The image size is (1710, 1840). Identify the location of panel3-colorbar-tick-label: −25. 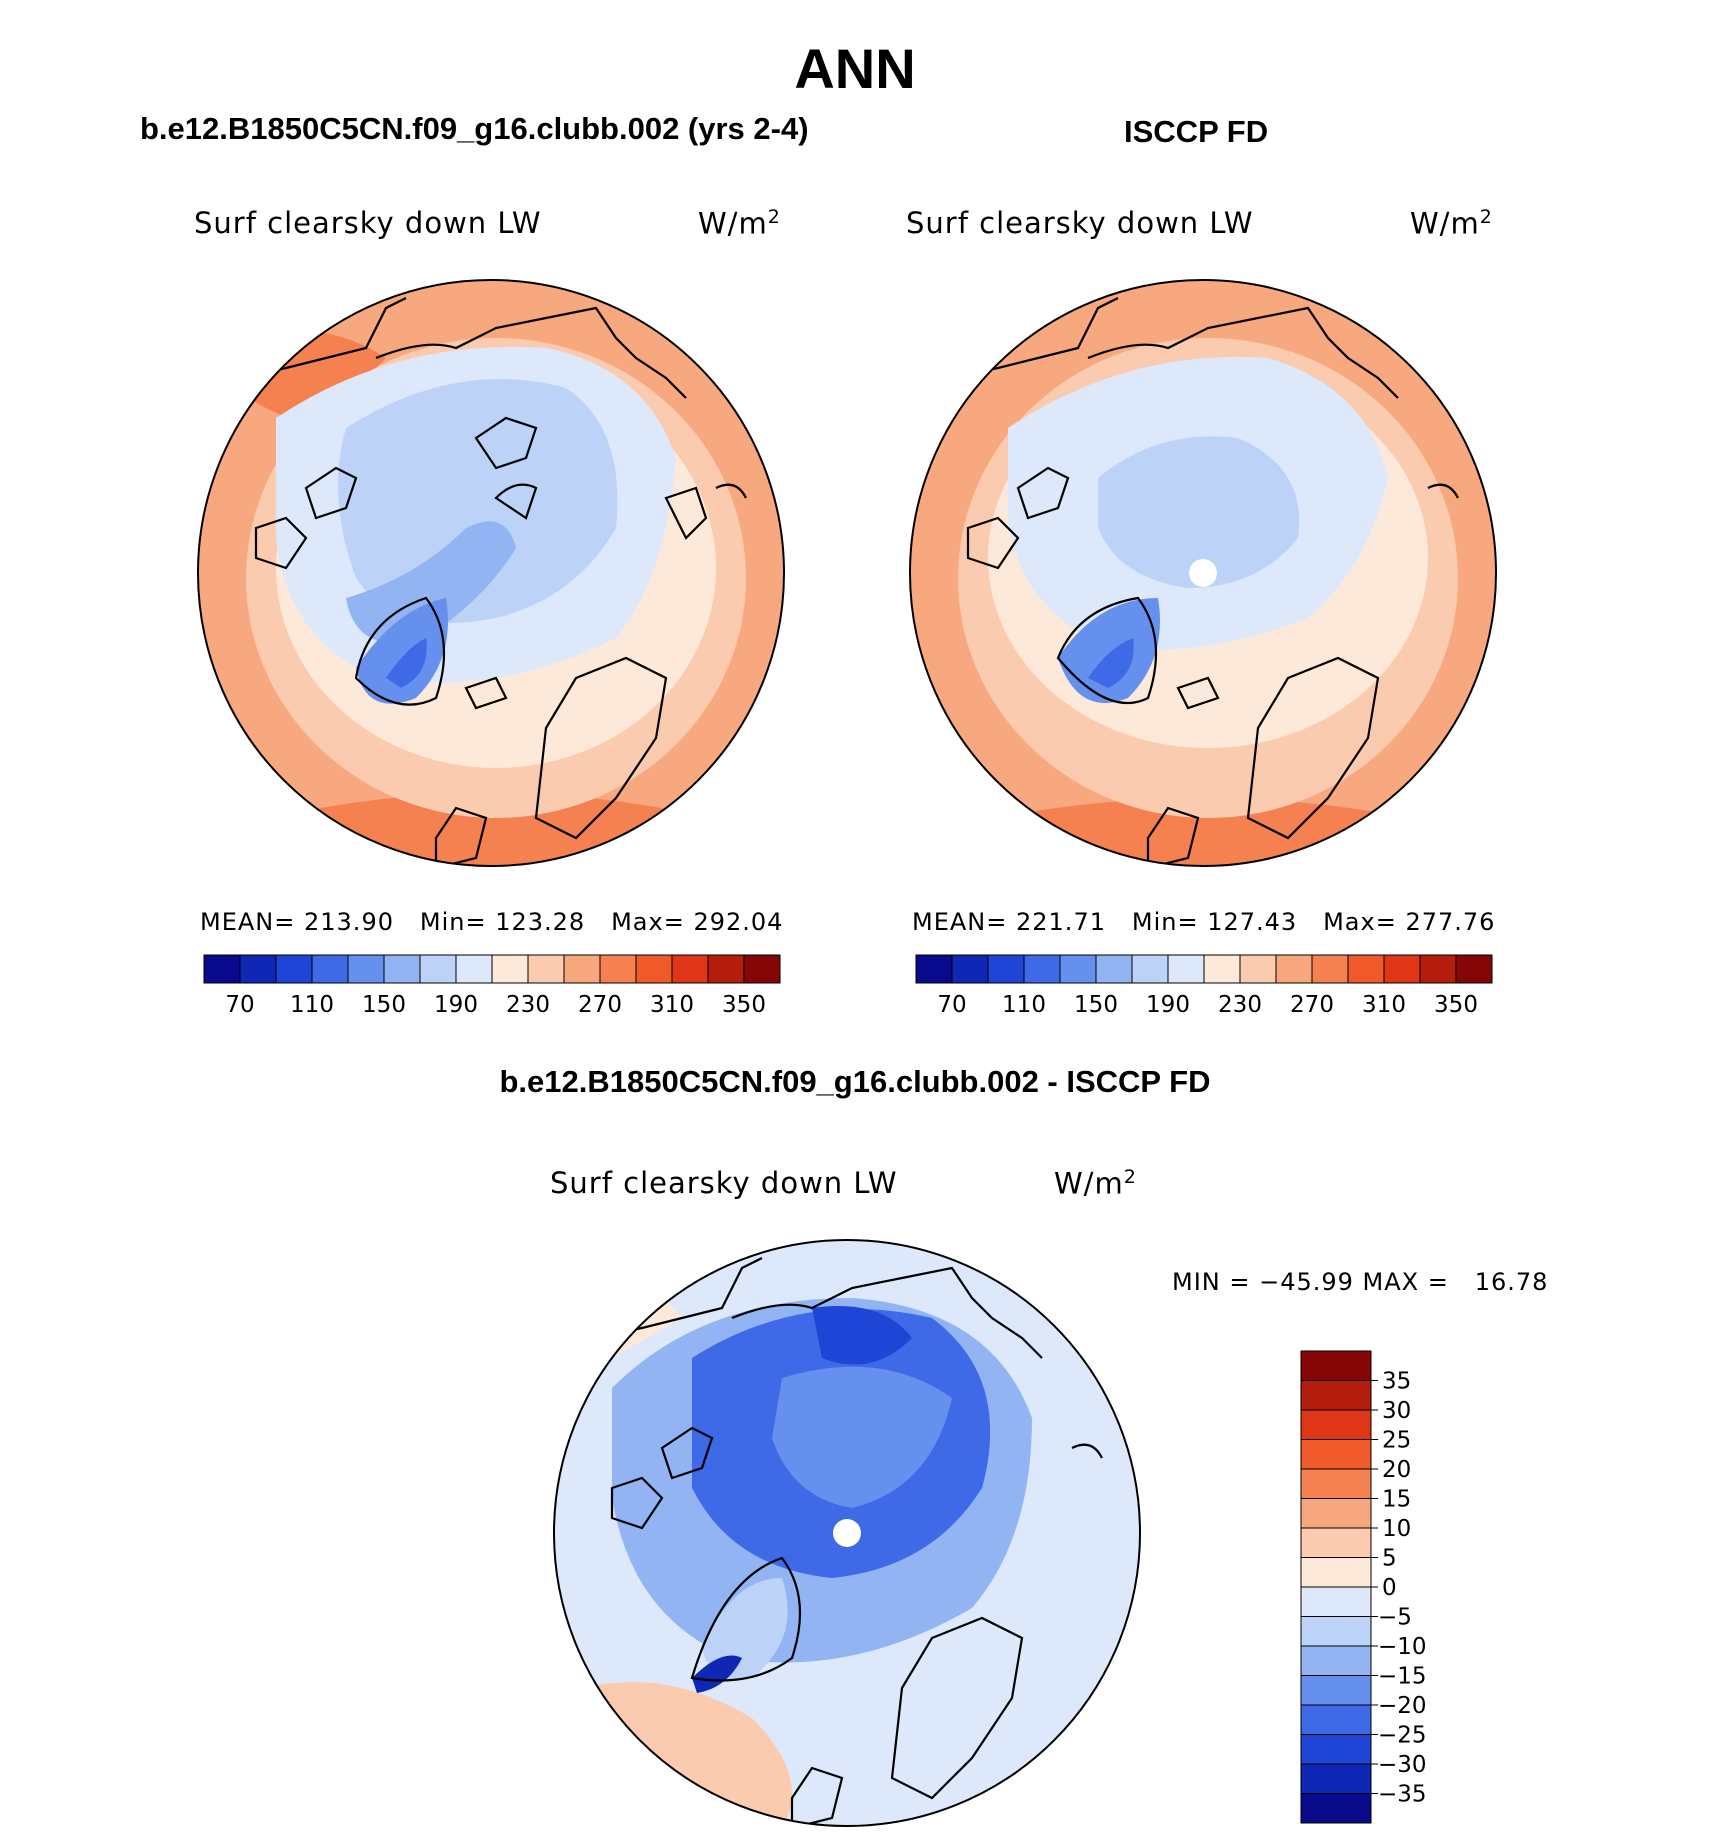
(1402, 1736).